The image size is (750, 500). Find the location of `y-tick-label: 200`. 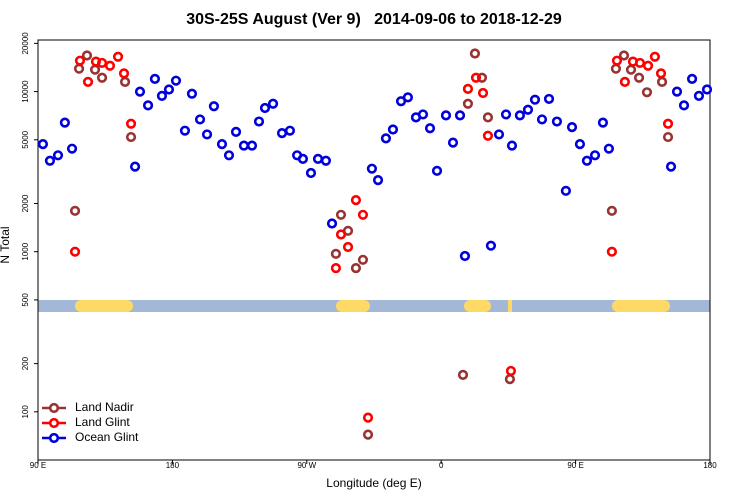

y-tick-label: 200 is located at coordinates (25, 363).